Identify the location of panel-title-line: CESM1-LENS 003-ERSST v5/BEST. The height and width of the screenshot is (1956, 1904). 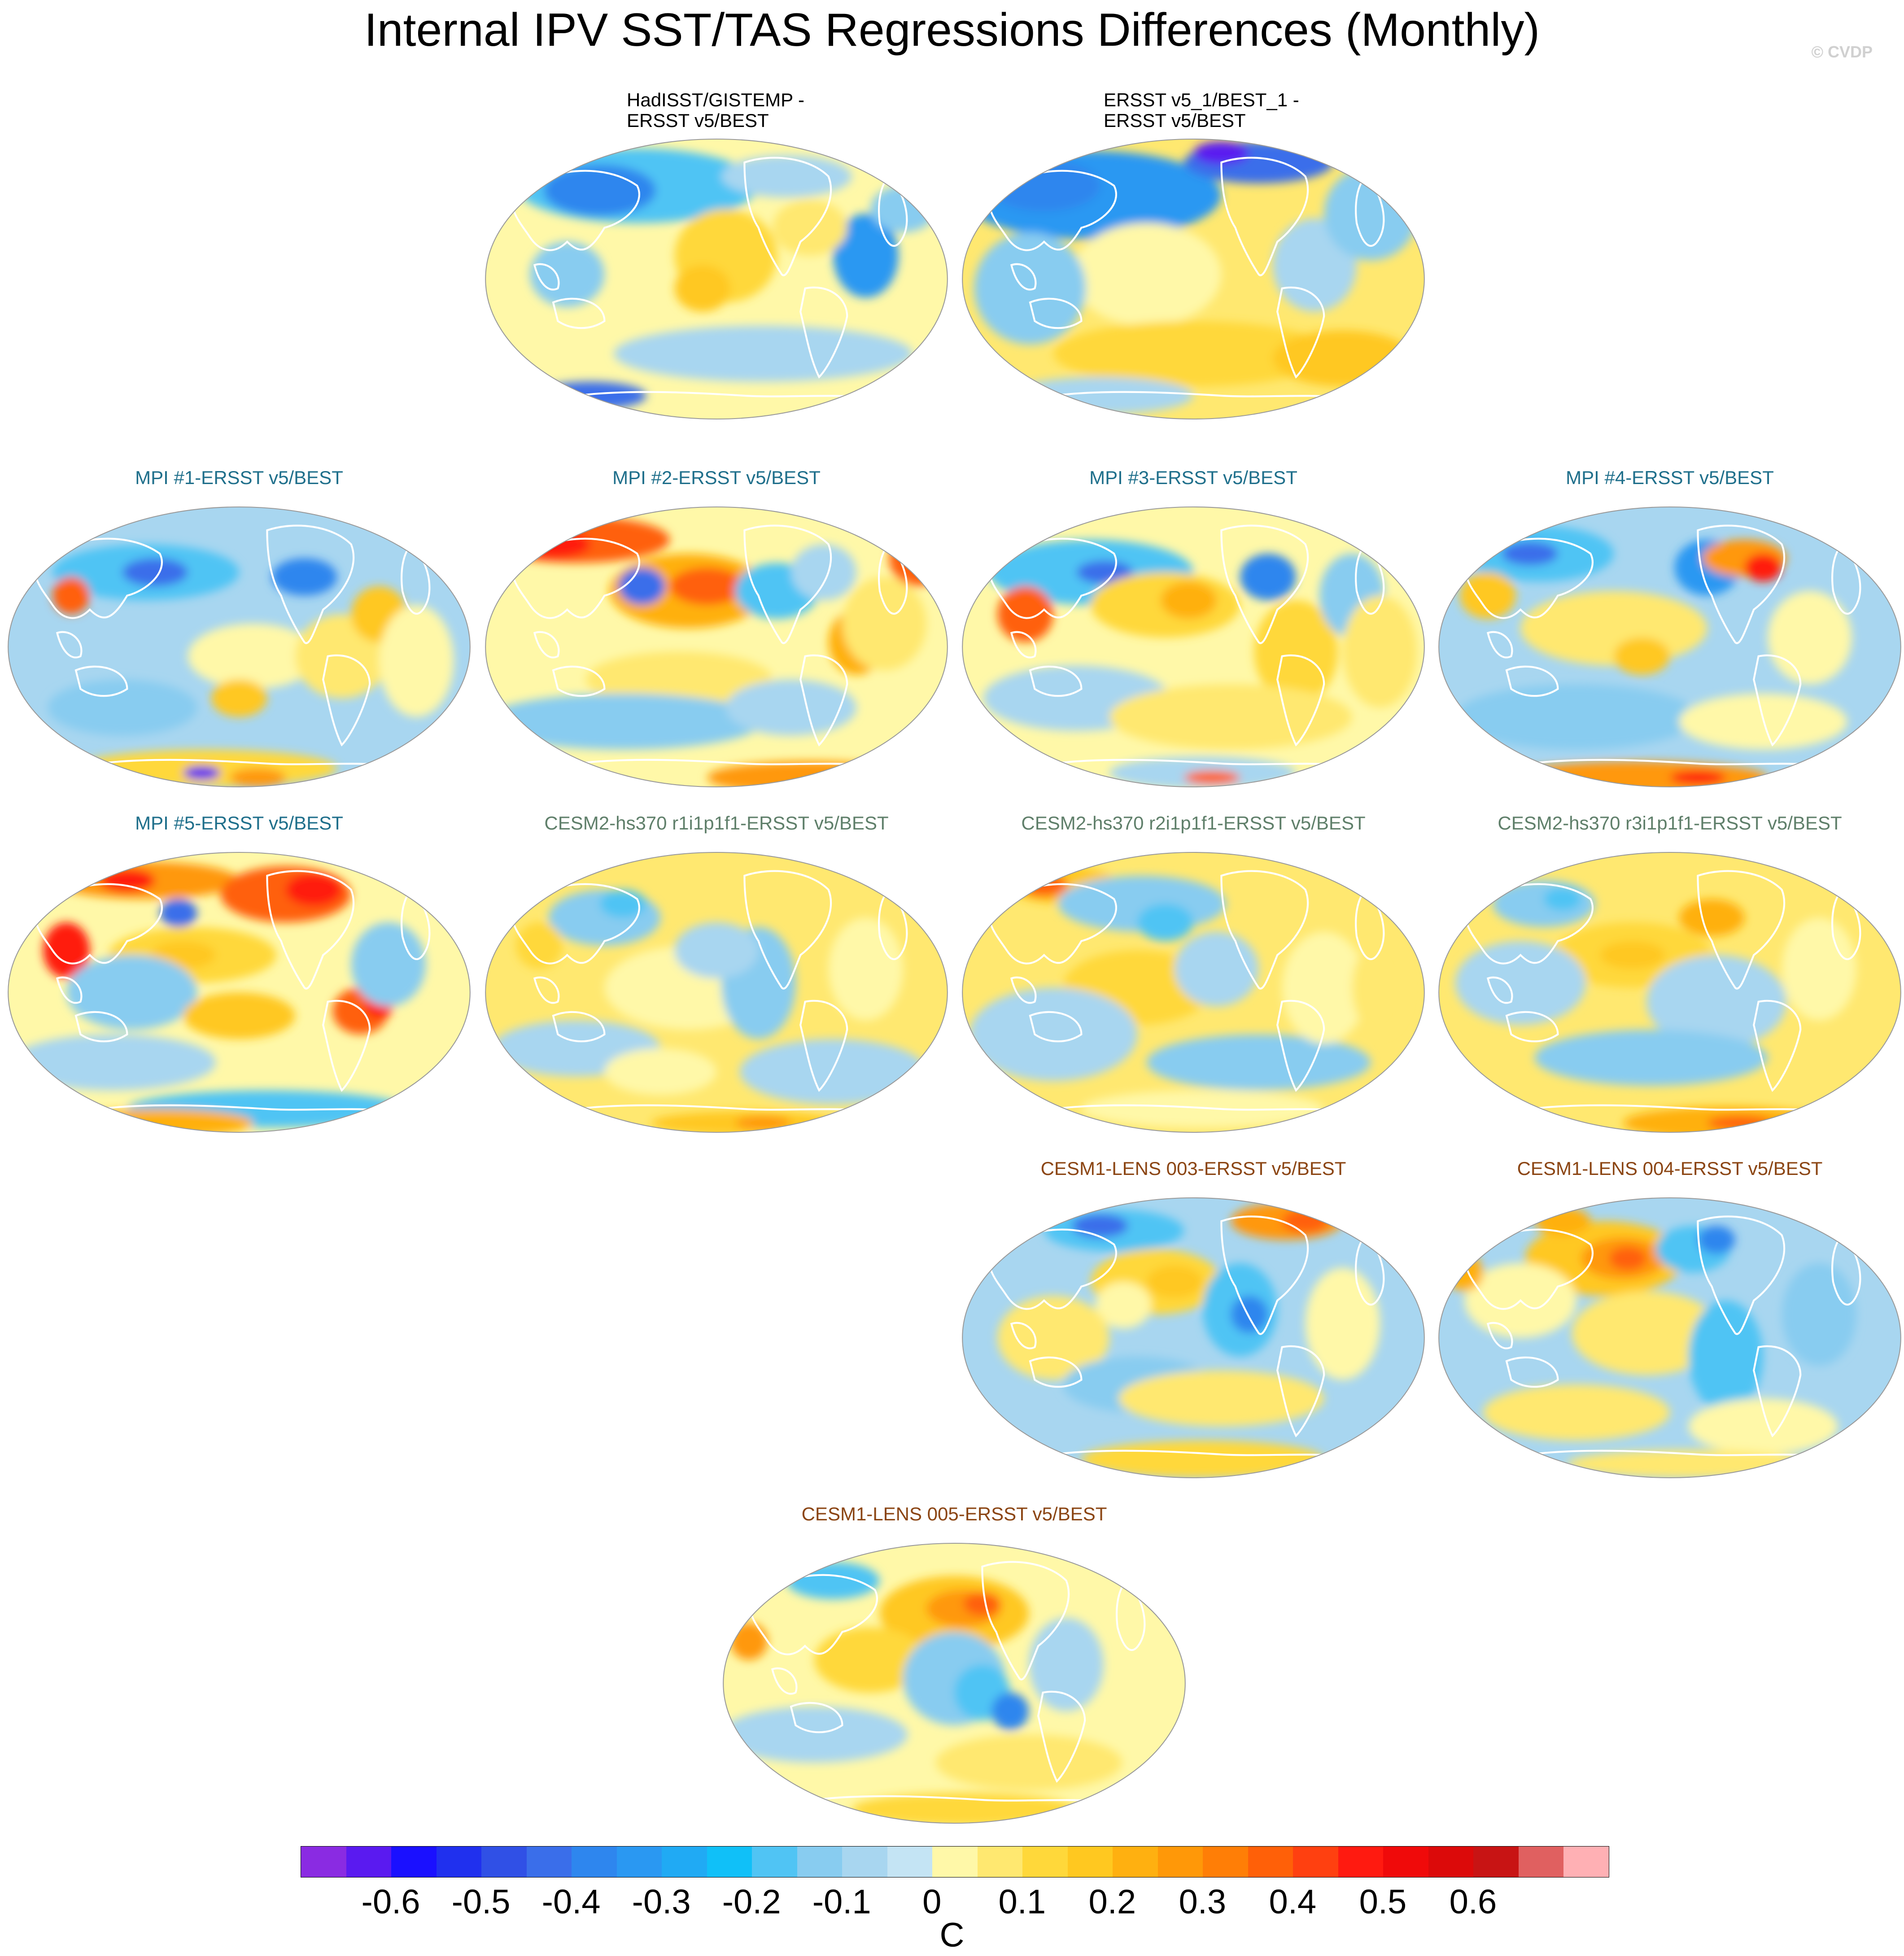
(1193, 1168).